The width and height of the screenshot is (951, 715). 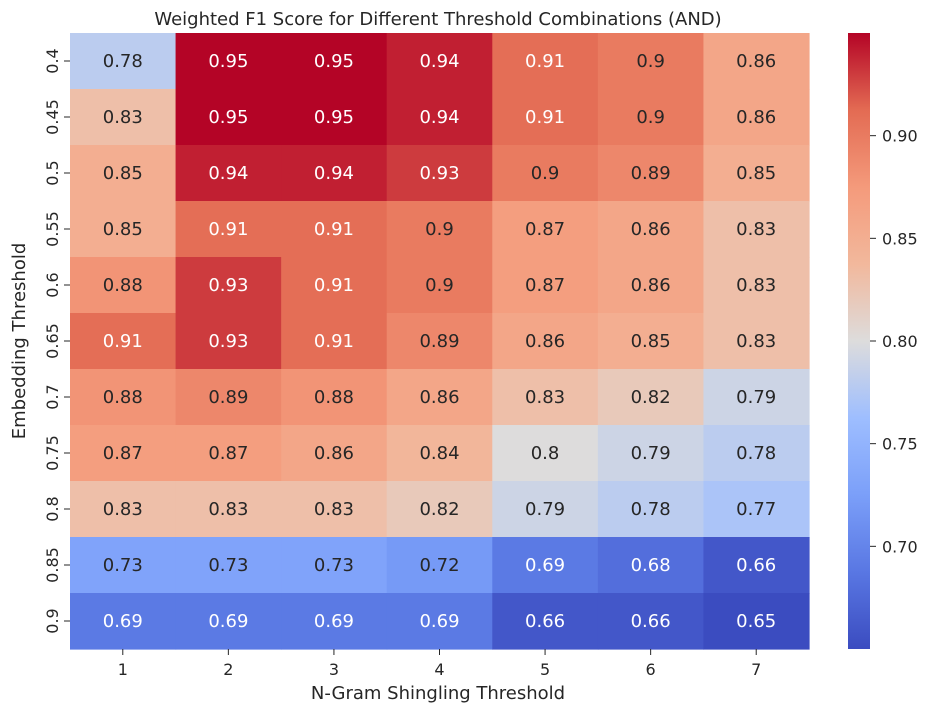 I want to click on x-tick-label: 6, so click(x=651, y=669).